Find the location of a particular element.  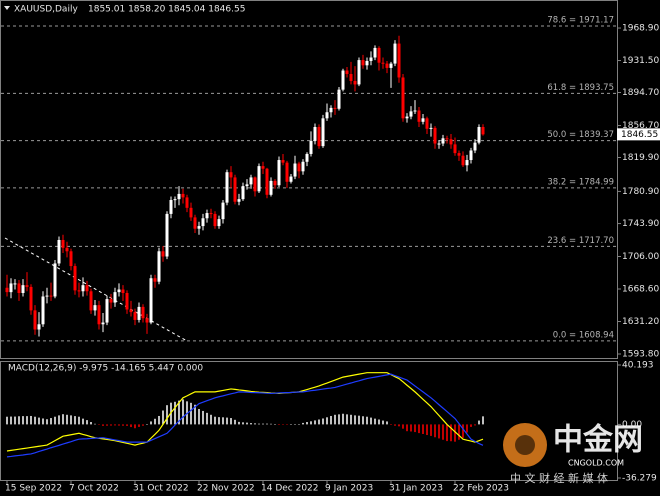

watermark: 中金网 CNGOLD.COM 中 文 财 经 新 媒 体 is located at coordinates (573, 454).